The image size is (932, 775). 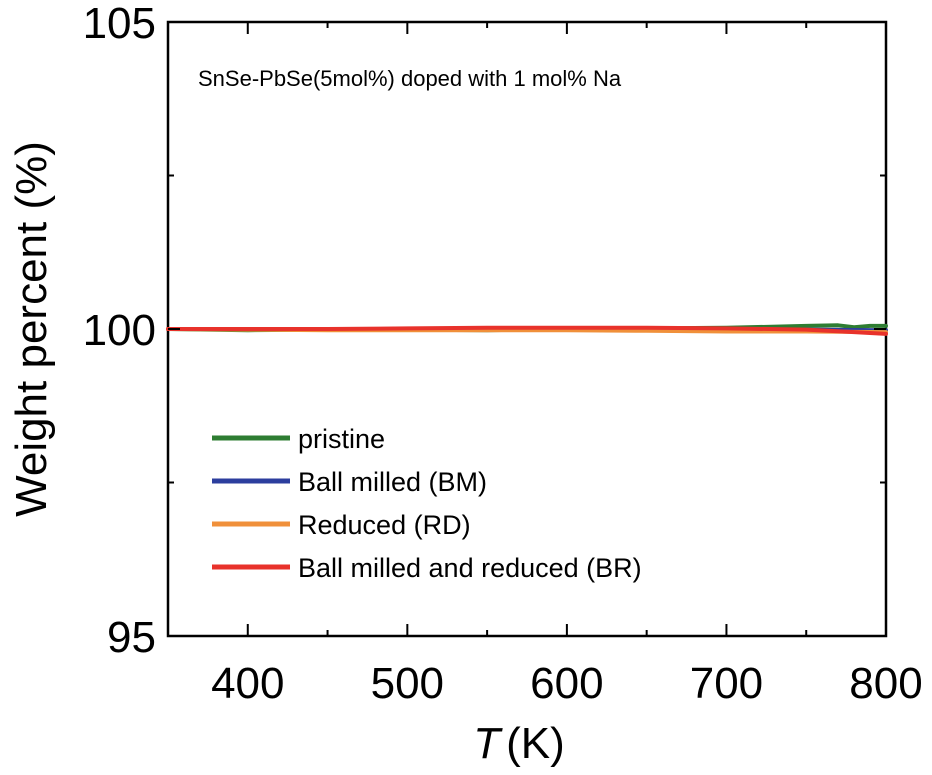 I want to click on y-axis-label: Weight percent (%), so click(x=31, y=329).